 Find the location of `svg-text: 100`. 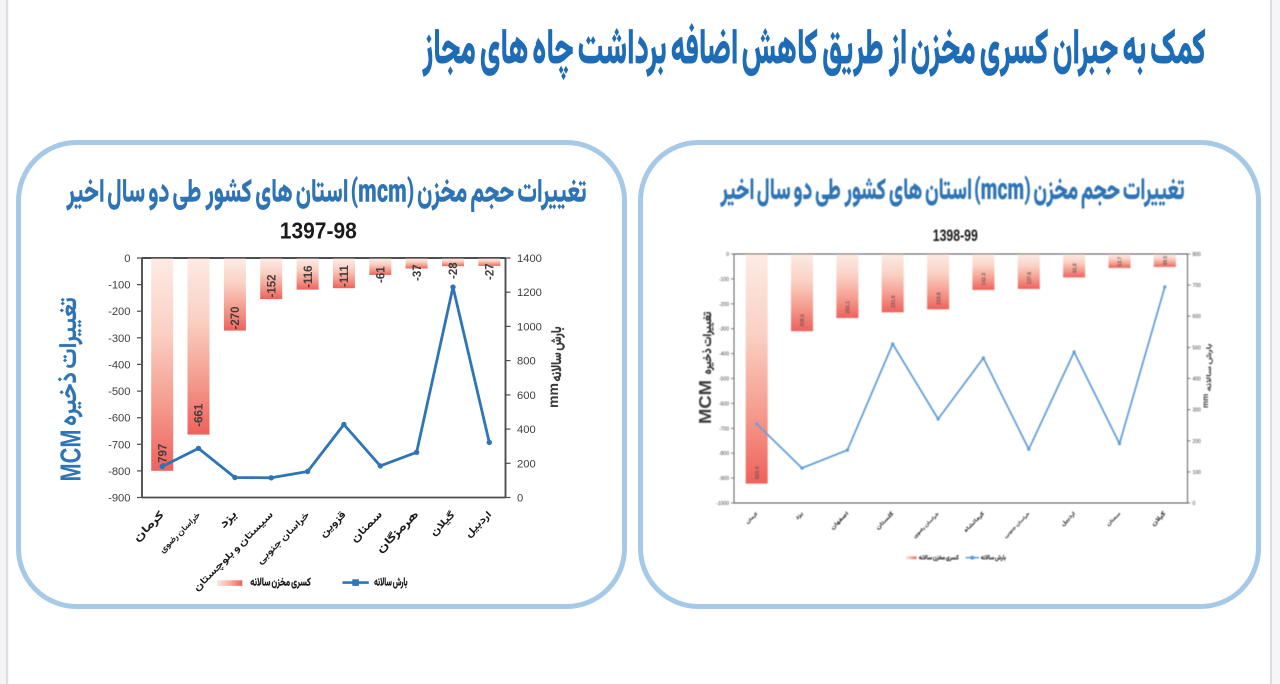

svg-text: 100 is located at coordinates (1197, 473).